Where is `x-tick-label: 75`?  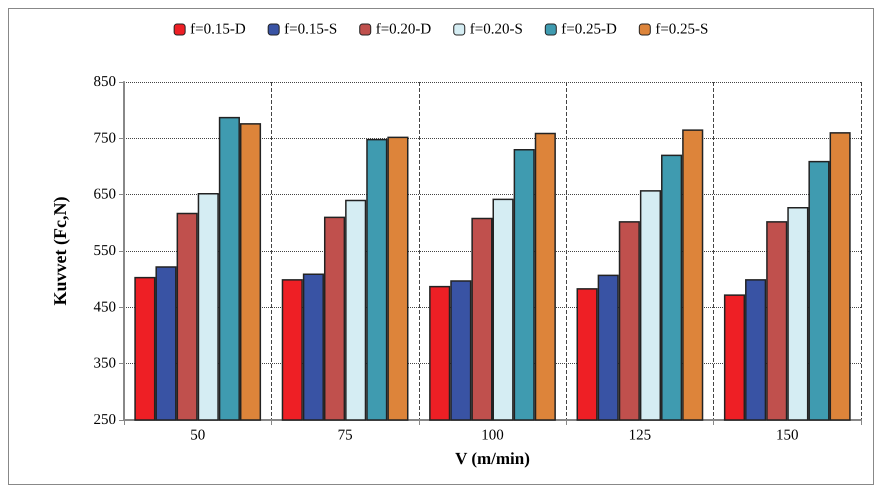 x-tick-label: 75 is located at coordinates (345, 436).